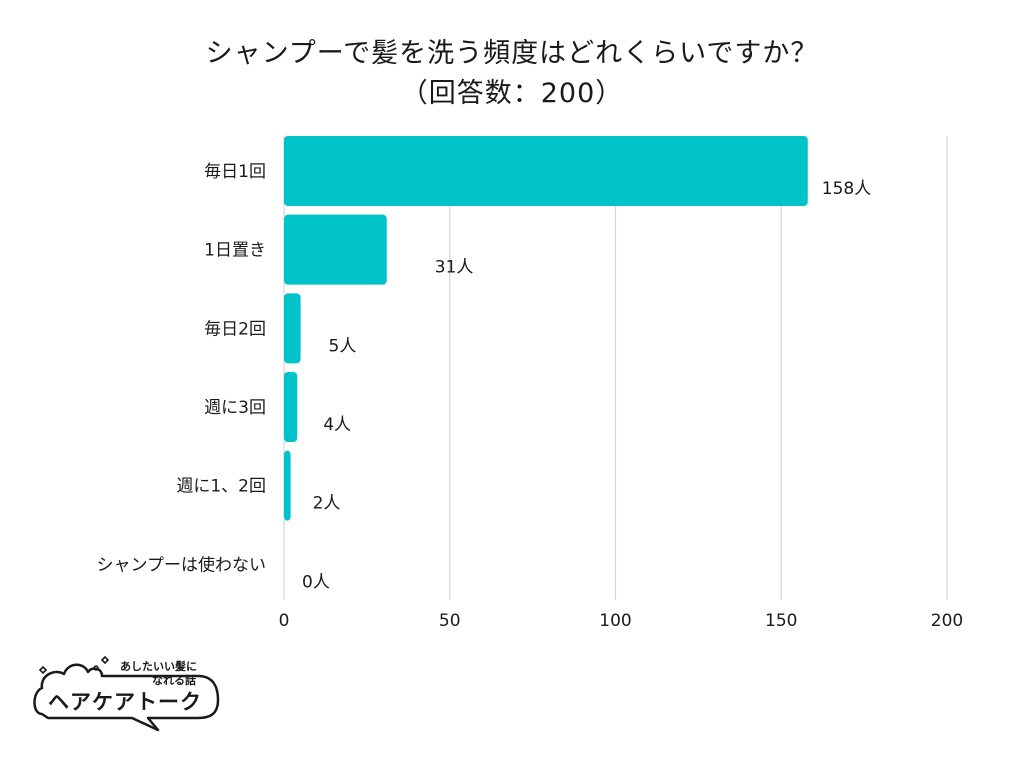 Image resolution: width=1024 pixels, height=768 pixels. What do you see at coordinates (158, 666) in the screenshot?
I see `logo-tagline-1: あしたいい髪に` at bounding box center [158, 666].